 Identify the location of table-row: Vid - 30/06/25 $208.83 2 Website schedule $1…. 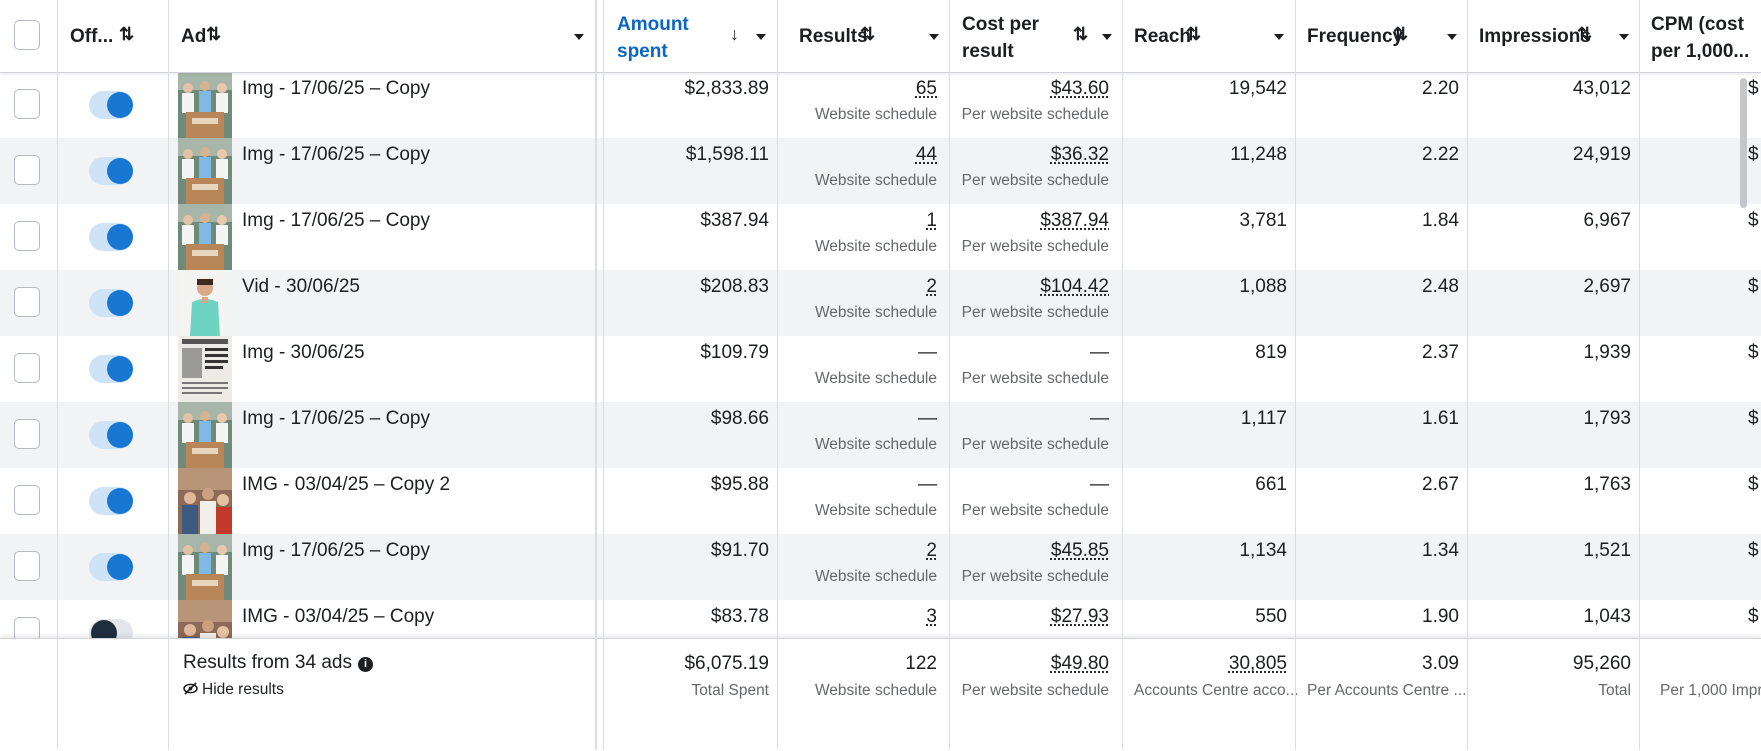
(880, 303).